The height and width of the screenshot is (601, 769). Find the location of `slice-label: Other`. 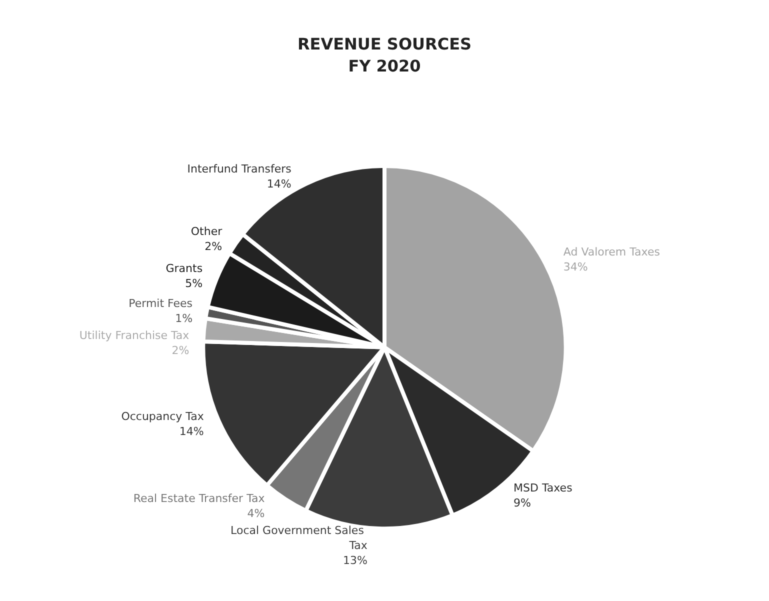

slice-label: Other is located at coordinates (206, 231).